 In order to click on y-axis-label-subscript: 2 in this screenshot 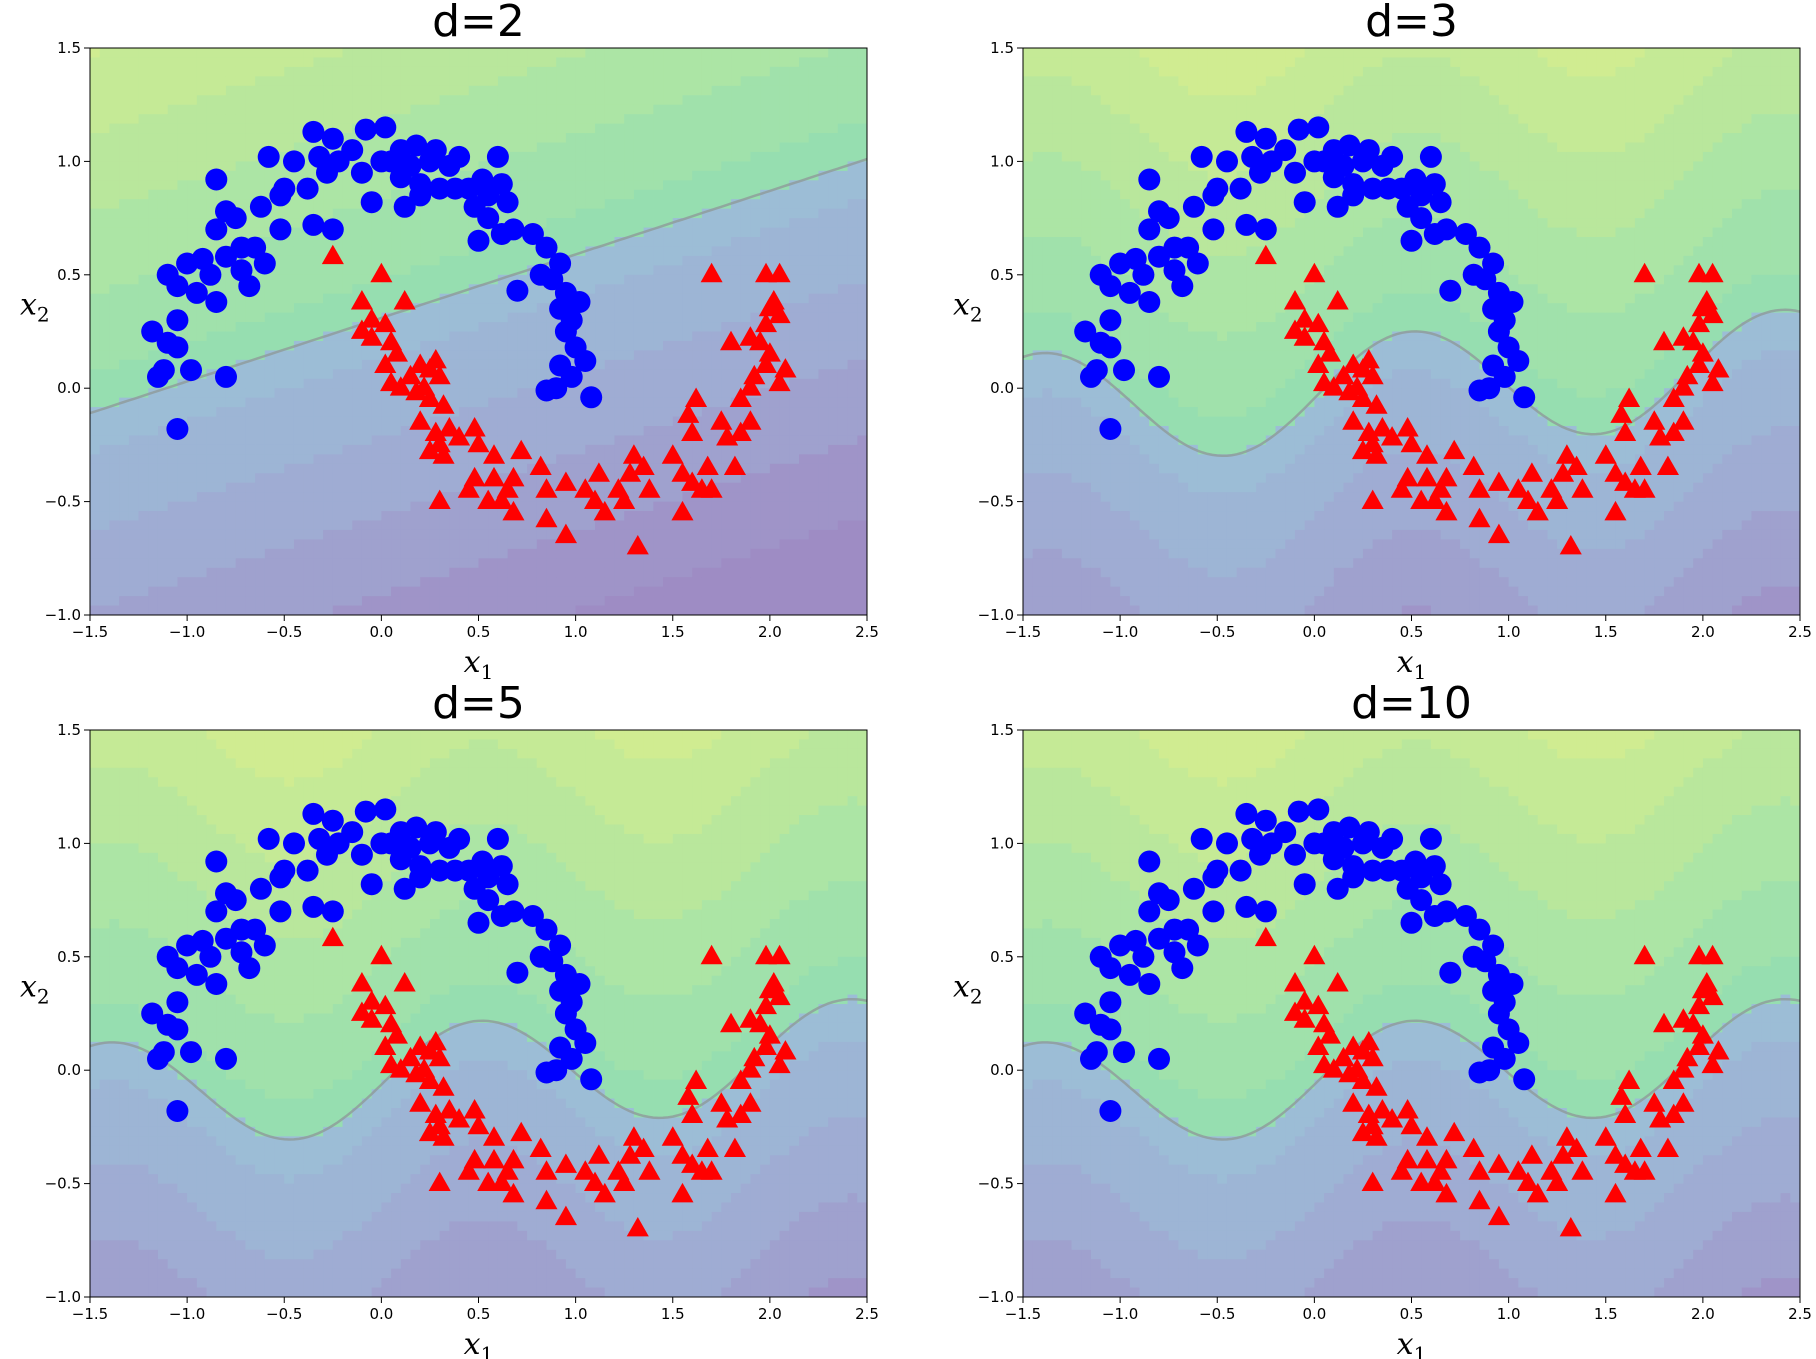, I will do `click(43, 996)`.